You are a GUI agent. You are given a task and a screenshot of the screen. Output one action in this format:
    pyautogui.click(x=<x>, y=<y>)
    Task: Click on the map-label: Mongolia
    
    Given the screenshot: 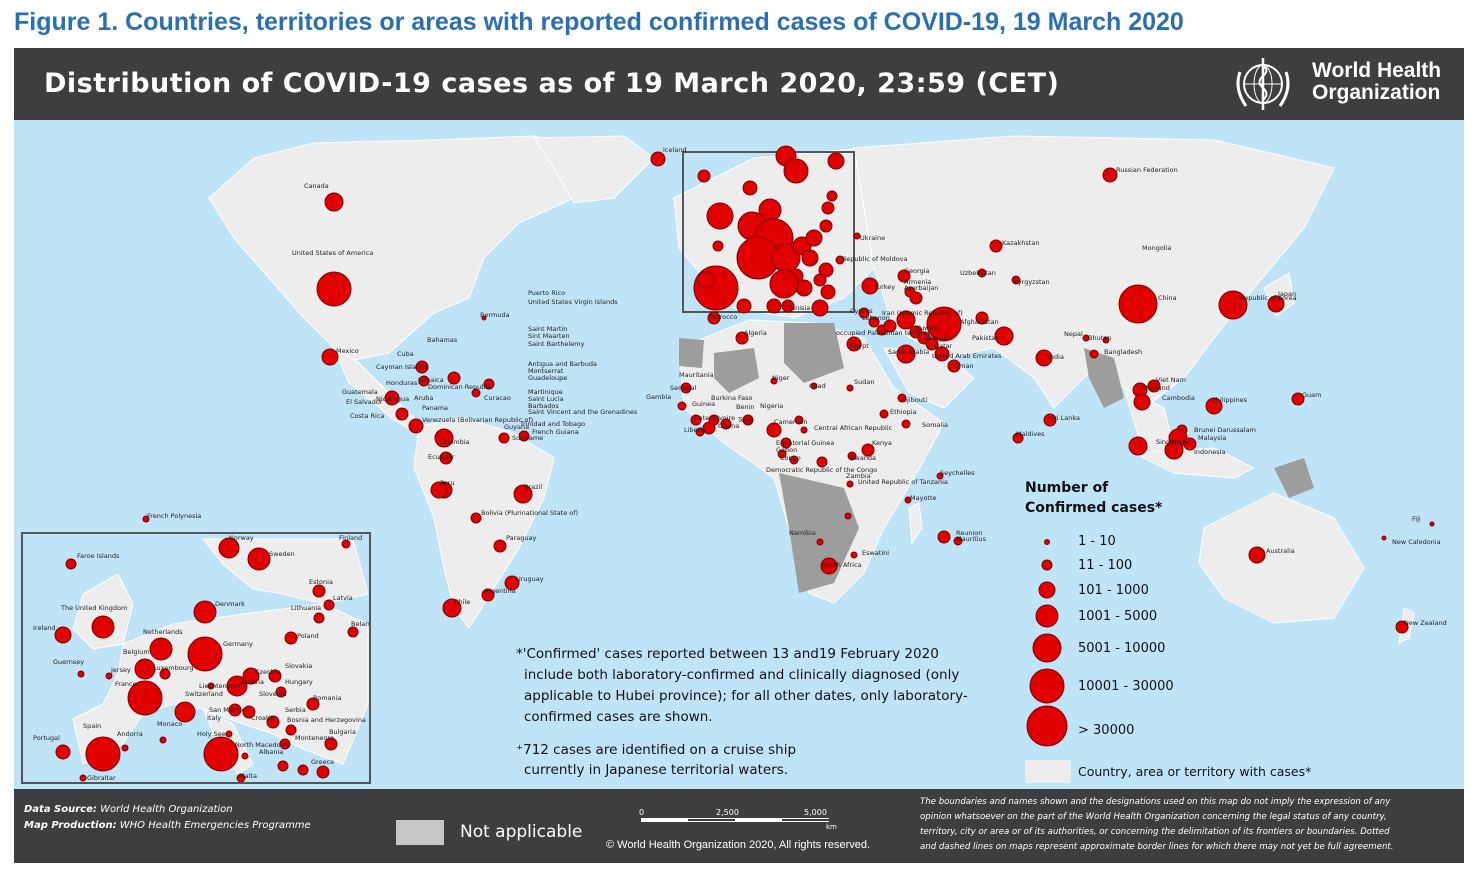 What is the action you would take?
    pyautogui.click(x=1156, y=248)
    